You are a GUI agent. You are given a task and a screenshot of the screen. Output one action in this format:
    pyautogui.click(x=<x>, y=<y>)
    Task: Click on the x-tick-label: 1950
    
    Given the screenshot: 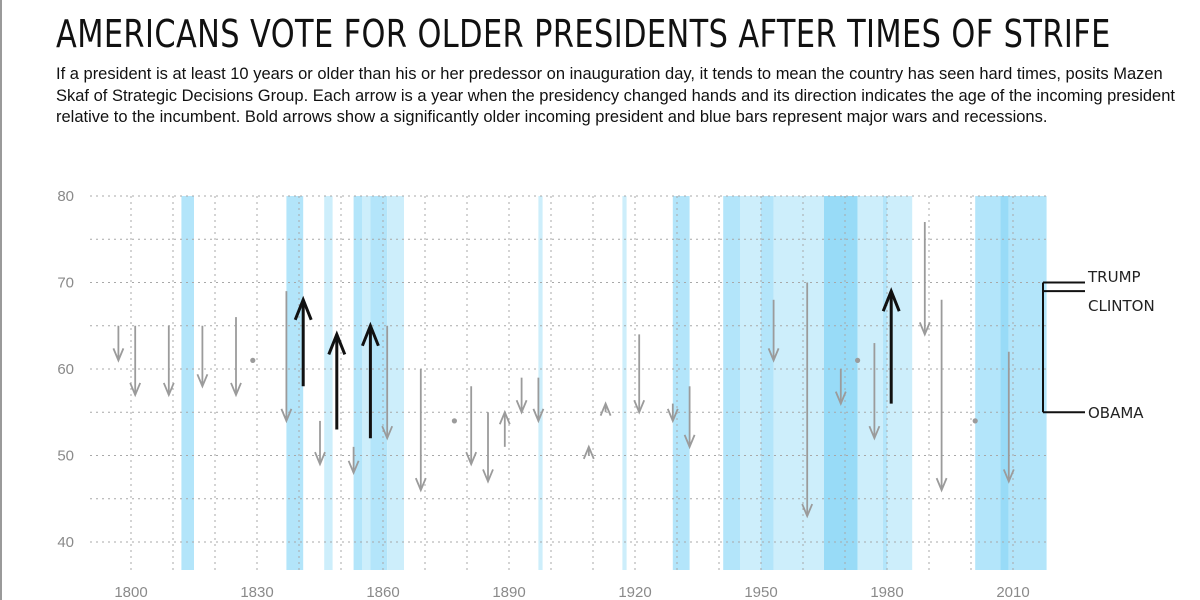 What is the action you would take?
    pyautogui.click(x=760, y=592)
    